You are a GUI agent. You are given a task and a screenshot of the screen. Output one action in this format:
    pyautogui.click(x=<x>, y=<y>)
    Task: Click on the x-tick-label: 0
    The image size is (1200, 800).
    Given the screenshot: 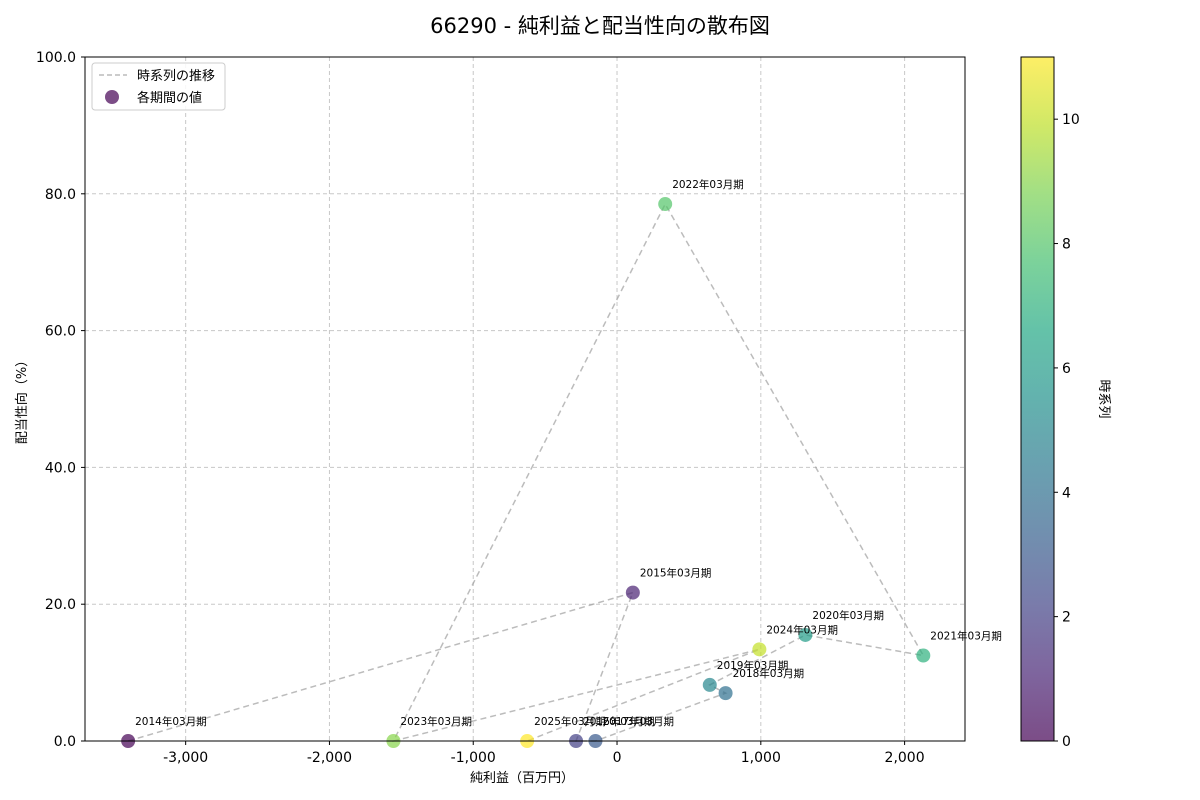 What is the action you would take?
    pyautogui.click(x=617, y=758)
    